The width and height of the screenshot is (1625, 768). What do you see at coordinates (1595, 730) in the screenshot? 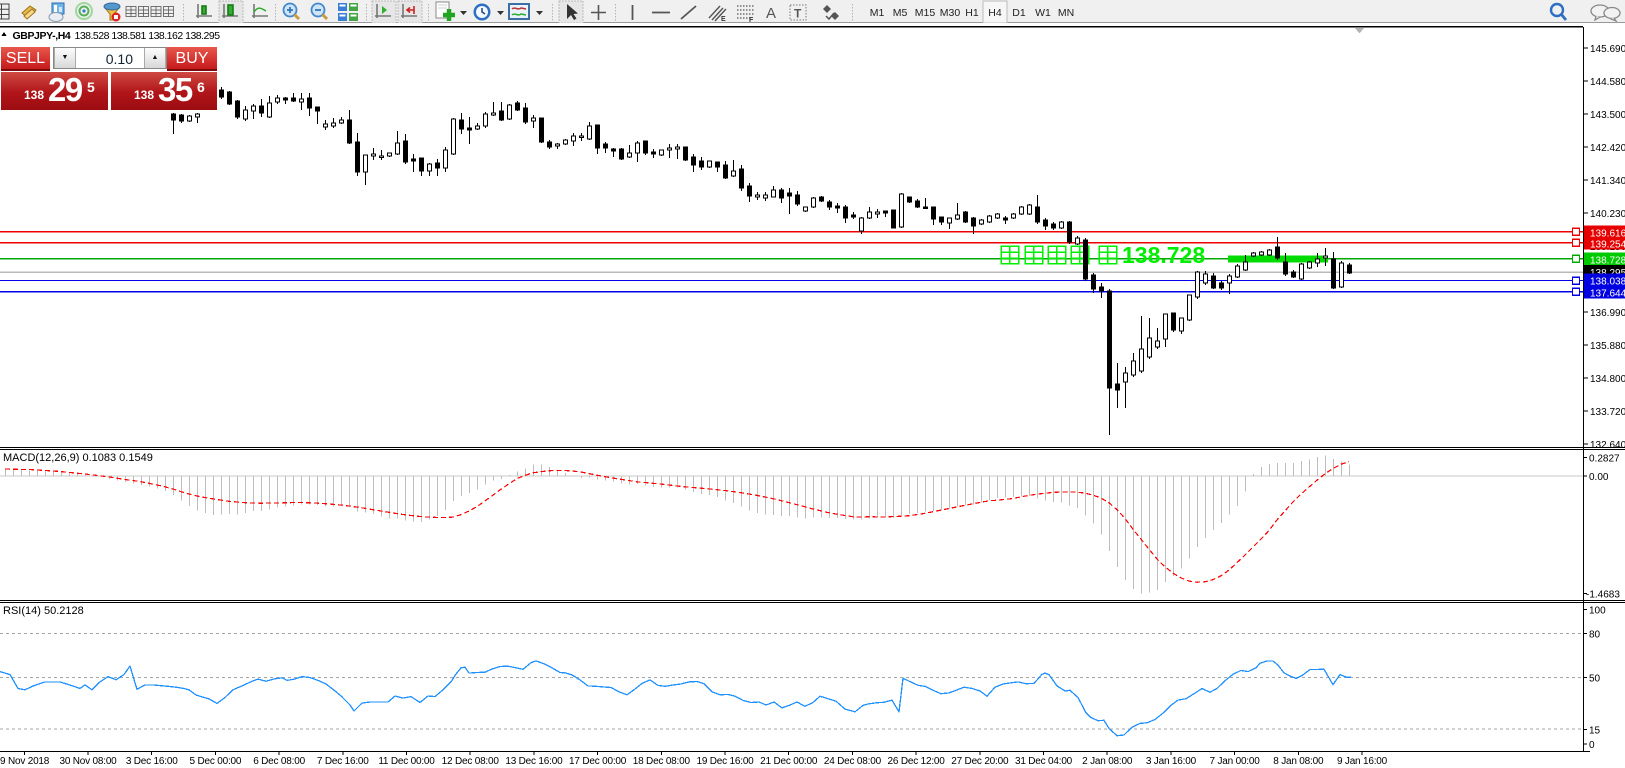
I see `svg-text: 15` at bounding box center [1595, 730].